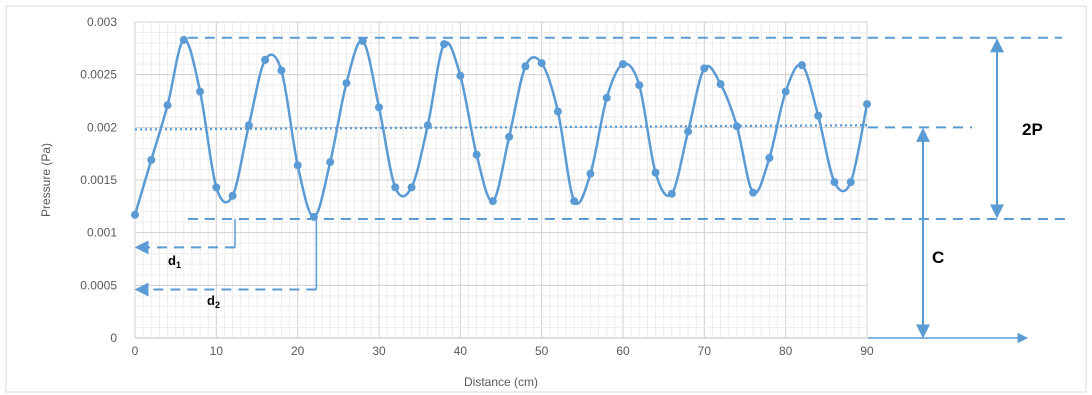 Image resolution: width=1092 pixels, height=395 pixels. What do you see at coordinates (98, 75) in the screenshot?
I see `y-tick-label: 0.0025` at bounding box center [98, 75].